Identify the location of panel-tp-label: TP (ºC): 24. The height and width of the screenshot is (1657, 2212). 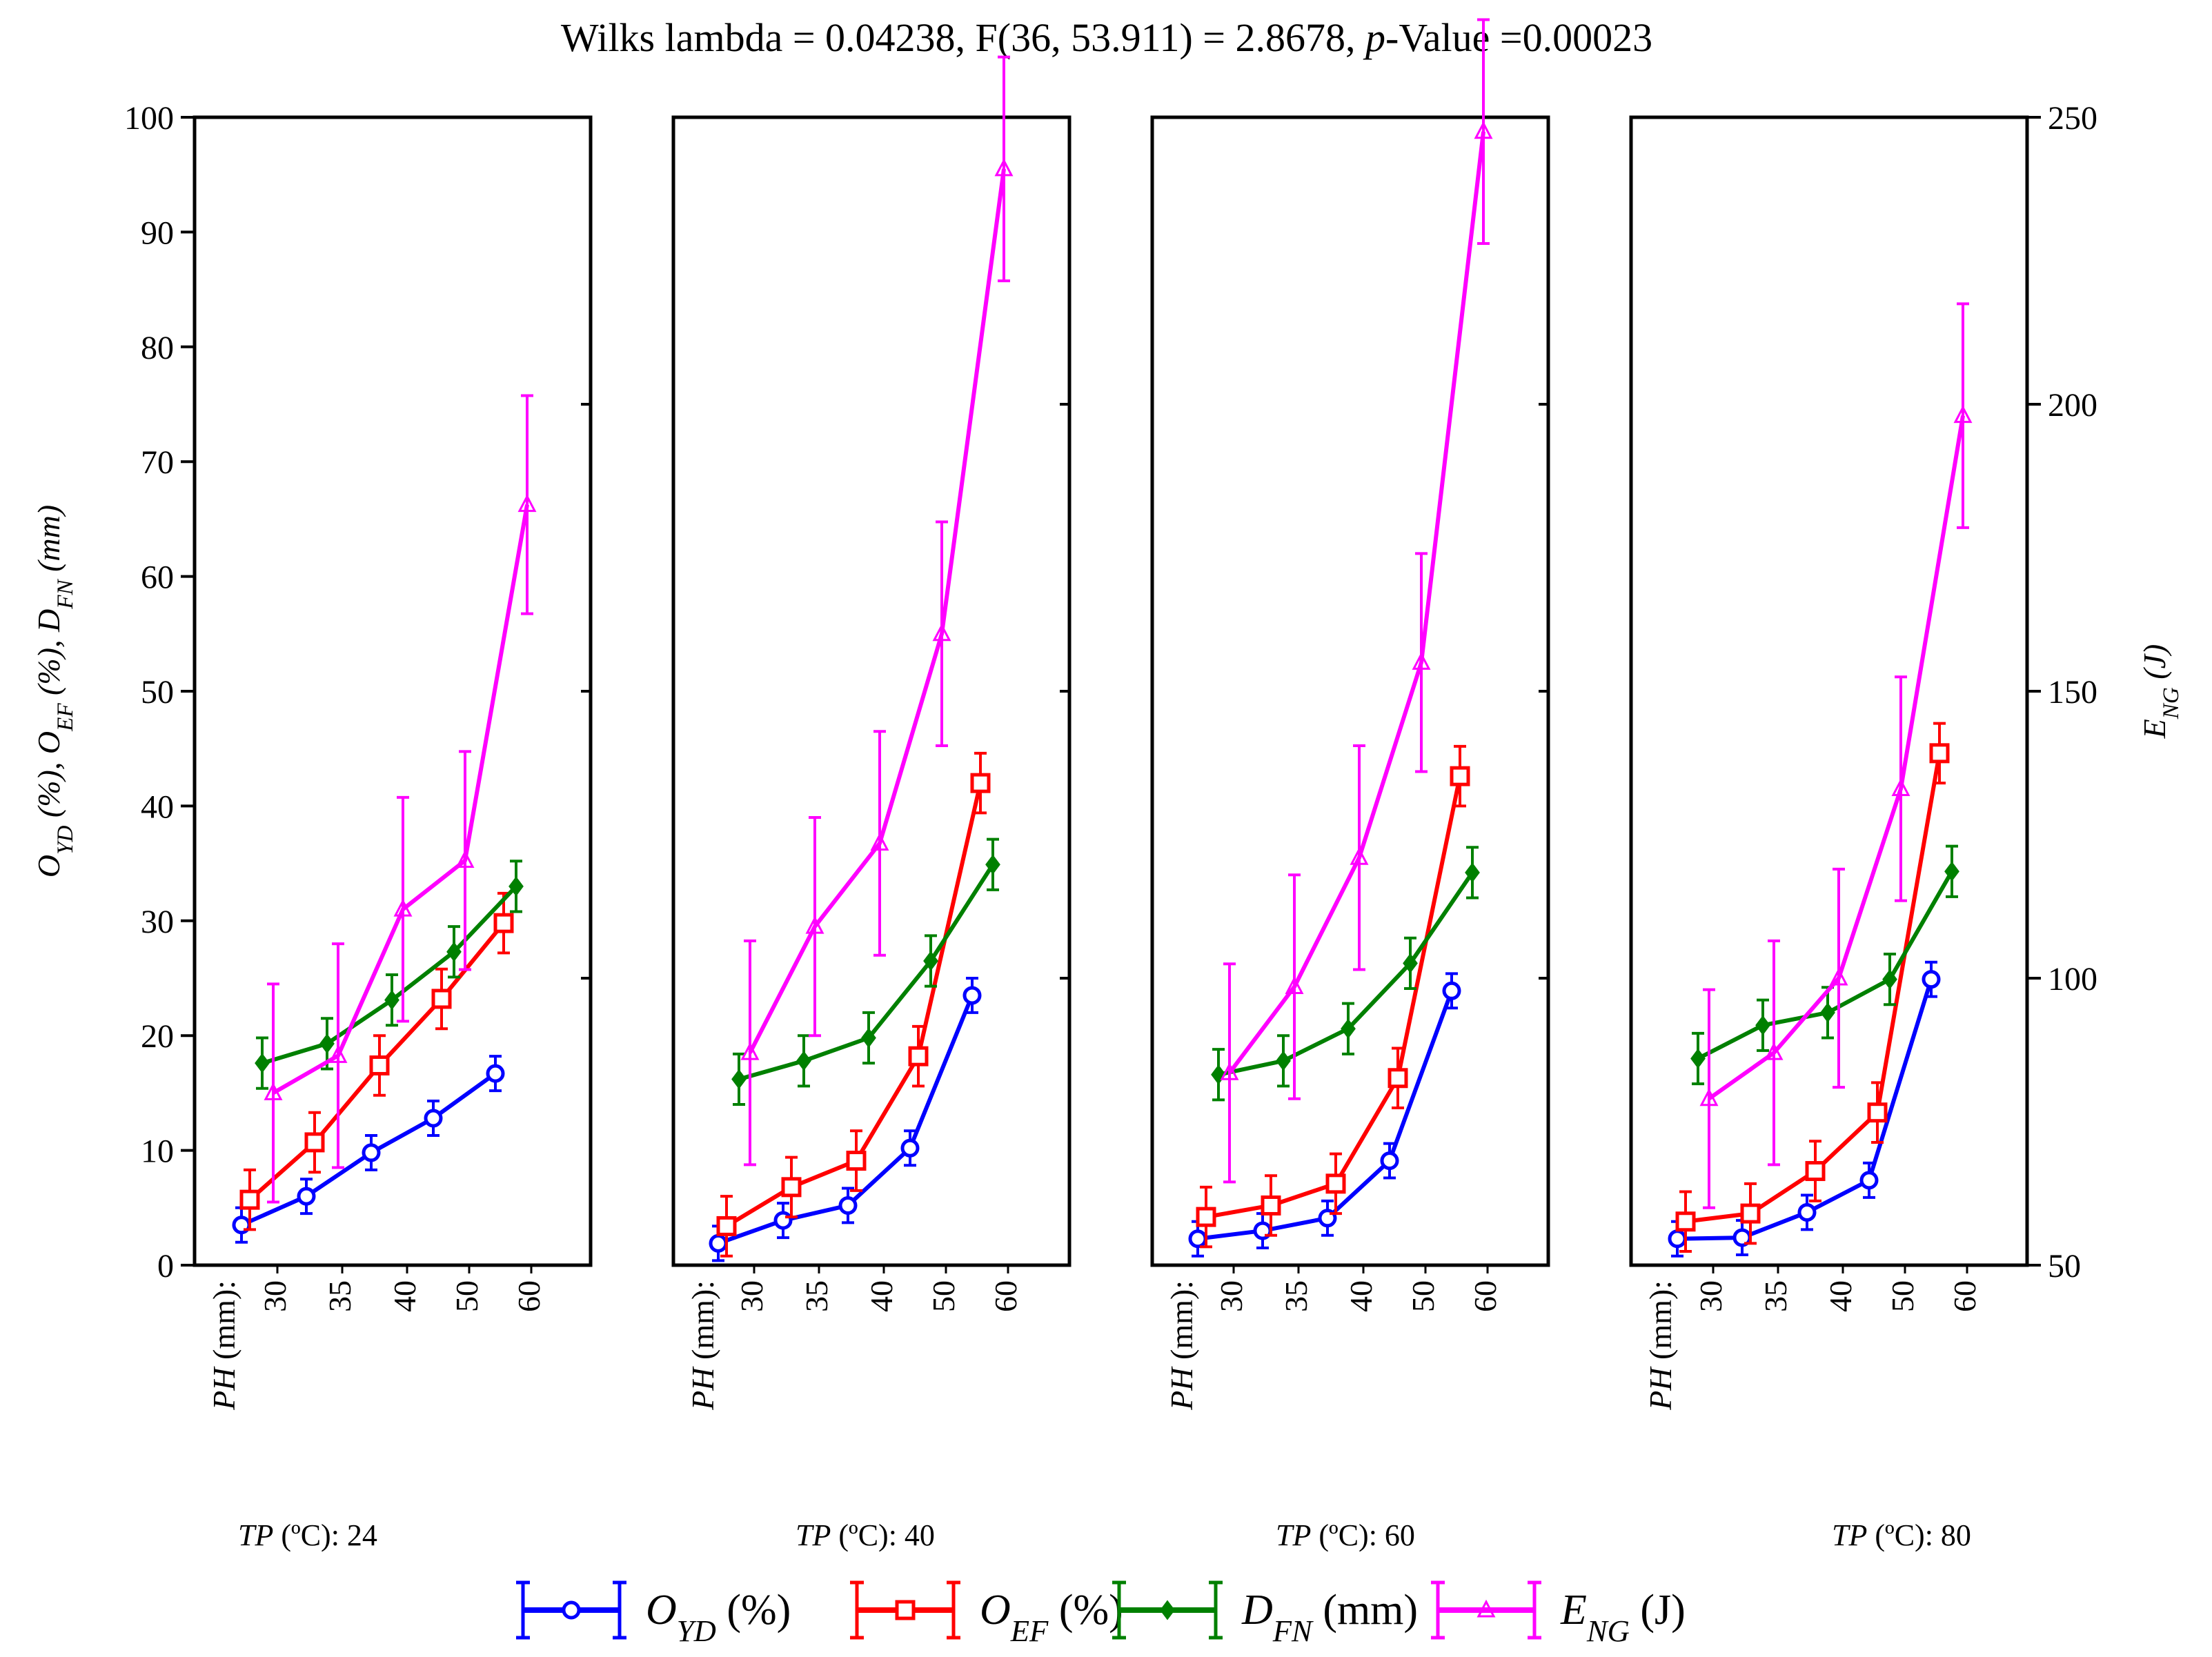
(308, 1535).